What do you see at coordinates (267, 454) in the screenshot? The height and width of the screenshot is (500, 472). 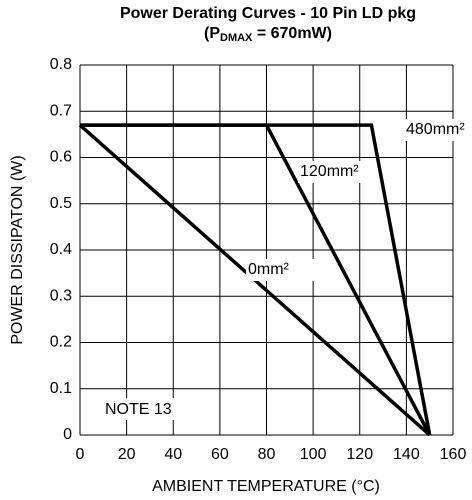 I see `x-tick-label: 80` at bounding box center [267, 454].